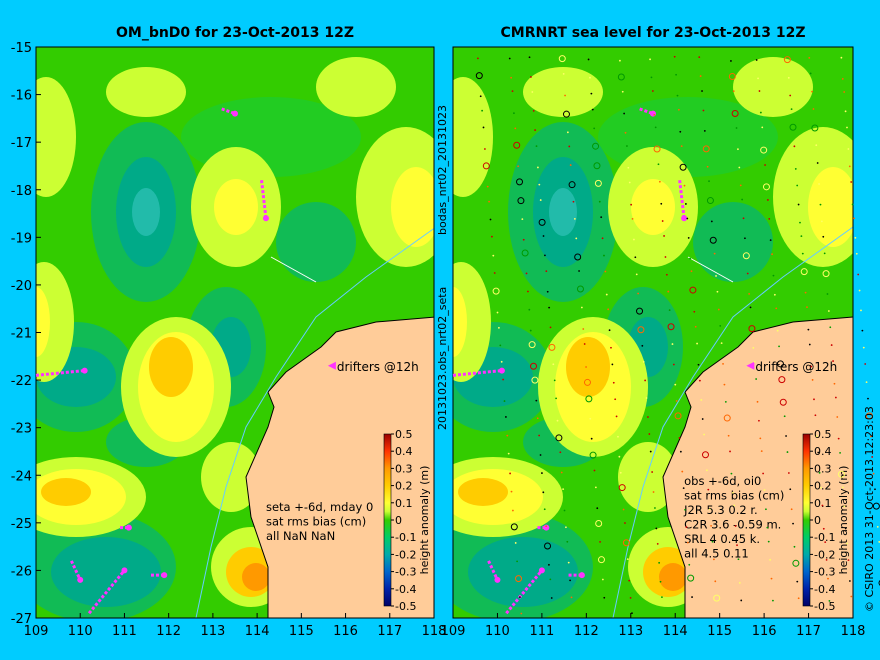 The width and height of the screenshot is (880, 660). What do you see at coordinates (319, 507) in the screenshot?
I see `stats-line: seta +-6d, mday 0` at bounding box center [319, 507].